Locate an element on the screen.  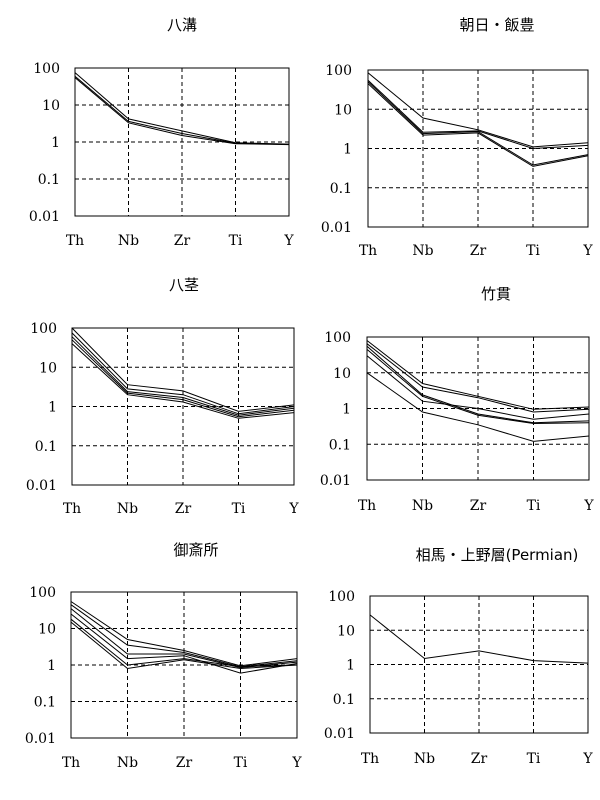
chart-panel-6: 相馬・上野層(Permian) 100 10 1 0.1 0.01 Th Nb Zr Ti Y is located at coordinates (459, 656).